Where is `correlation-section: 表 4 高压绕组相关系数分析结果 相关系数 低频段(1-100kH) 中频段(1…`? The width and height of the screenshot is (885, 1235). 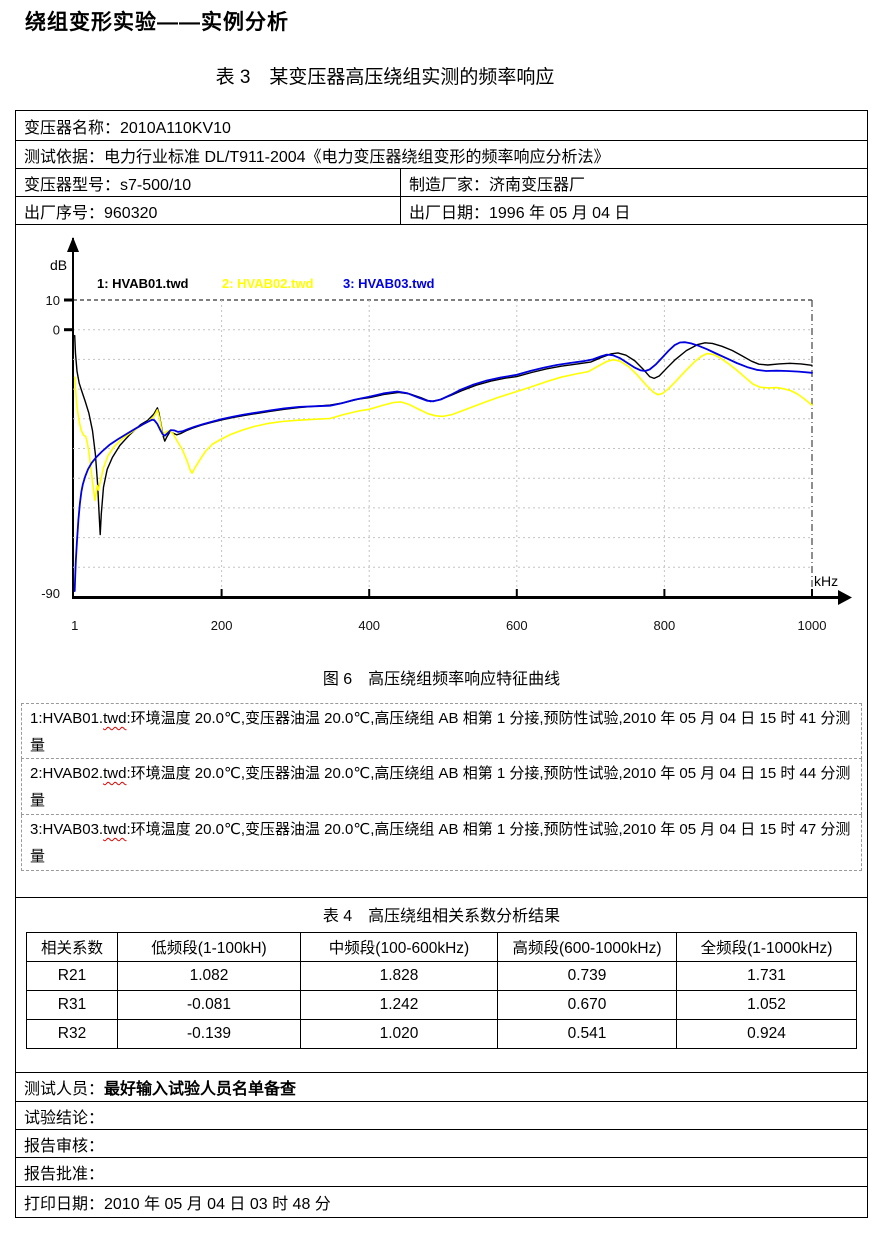 correlation-section: 表 4 高压绕组相关系数分析结果 相关系数 低频段(1-100kH) 中频段(1… is located at coordinates (441, 985).